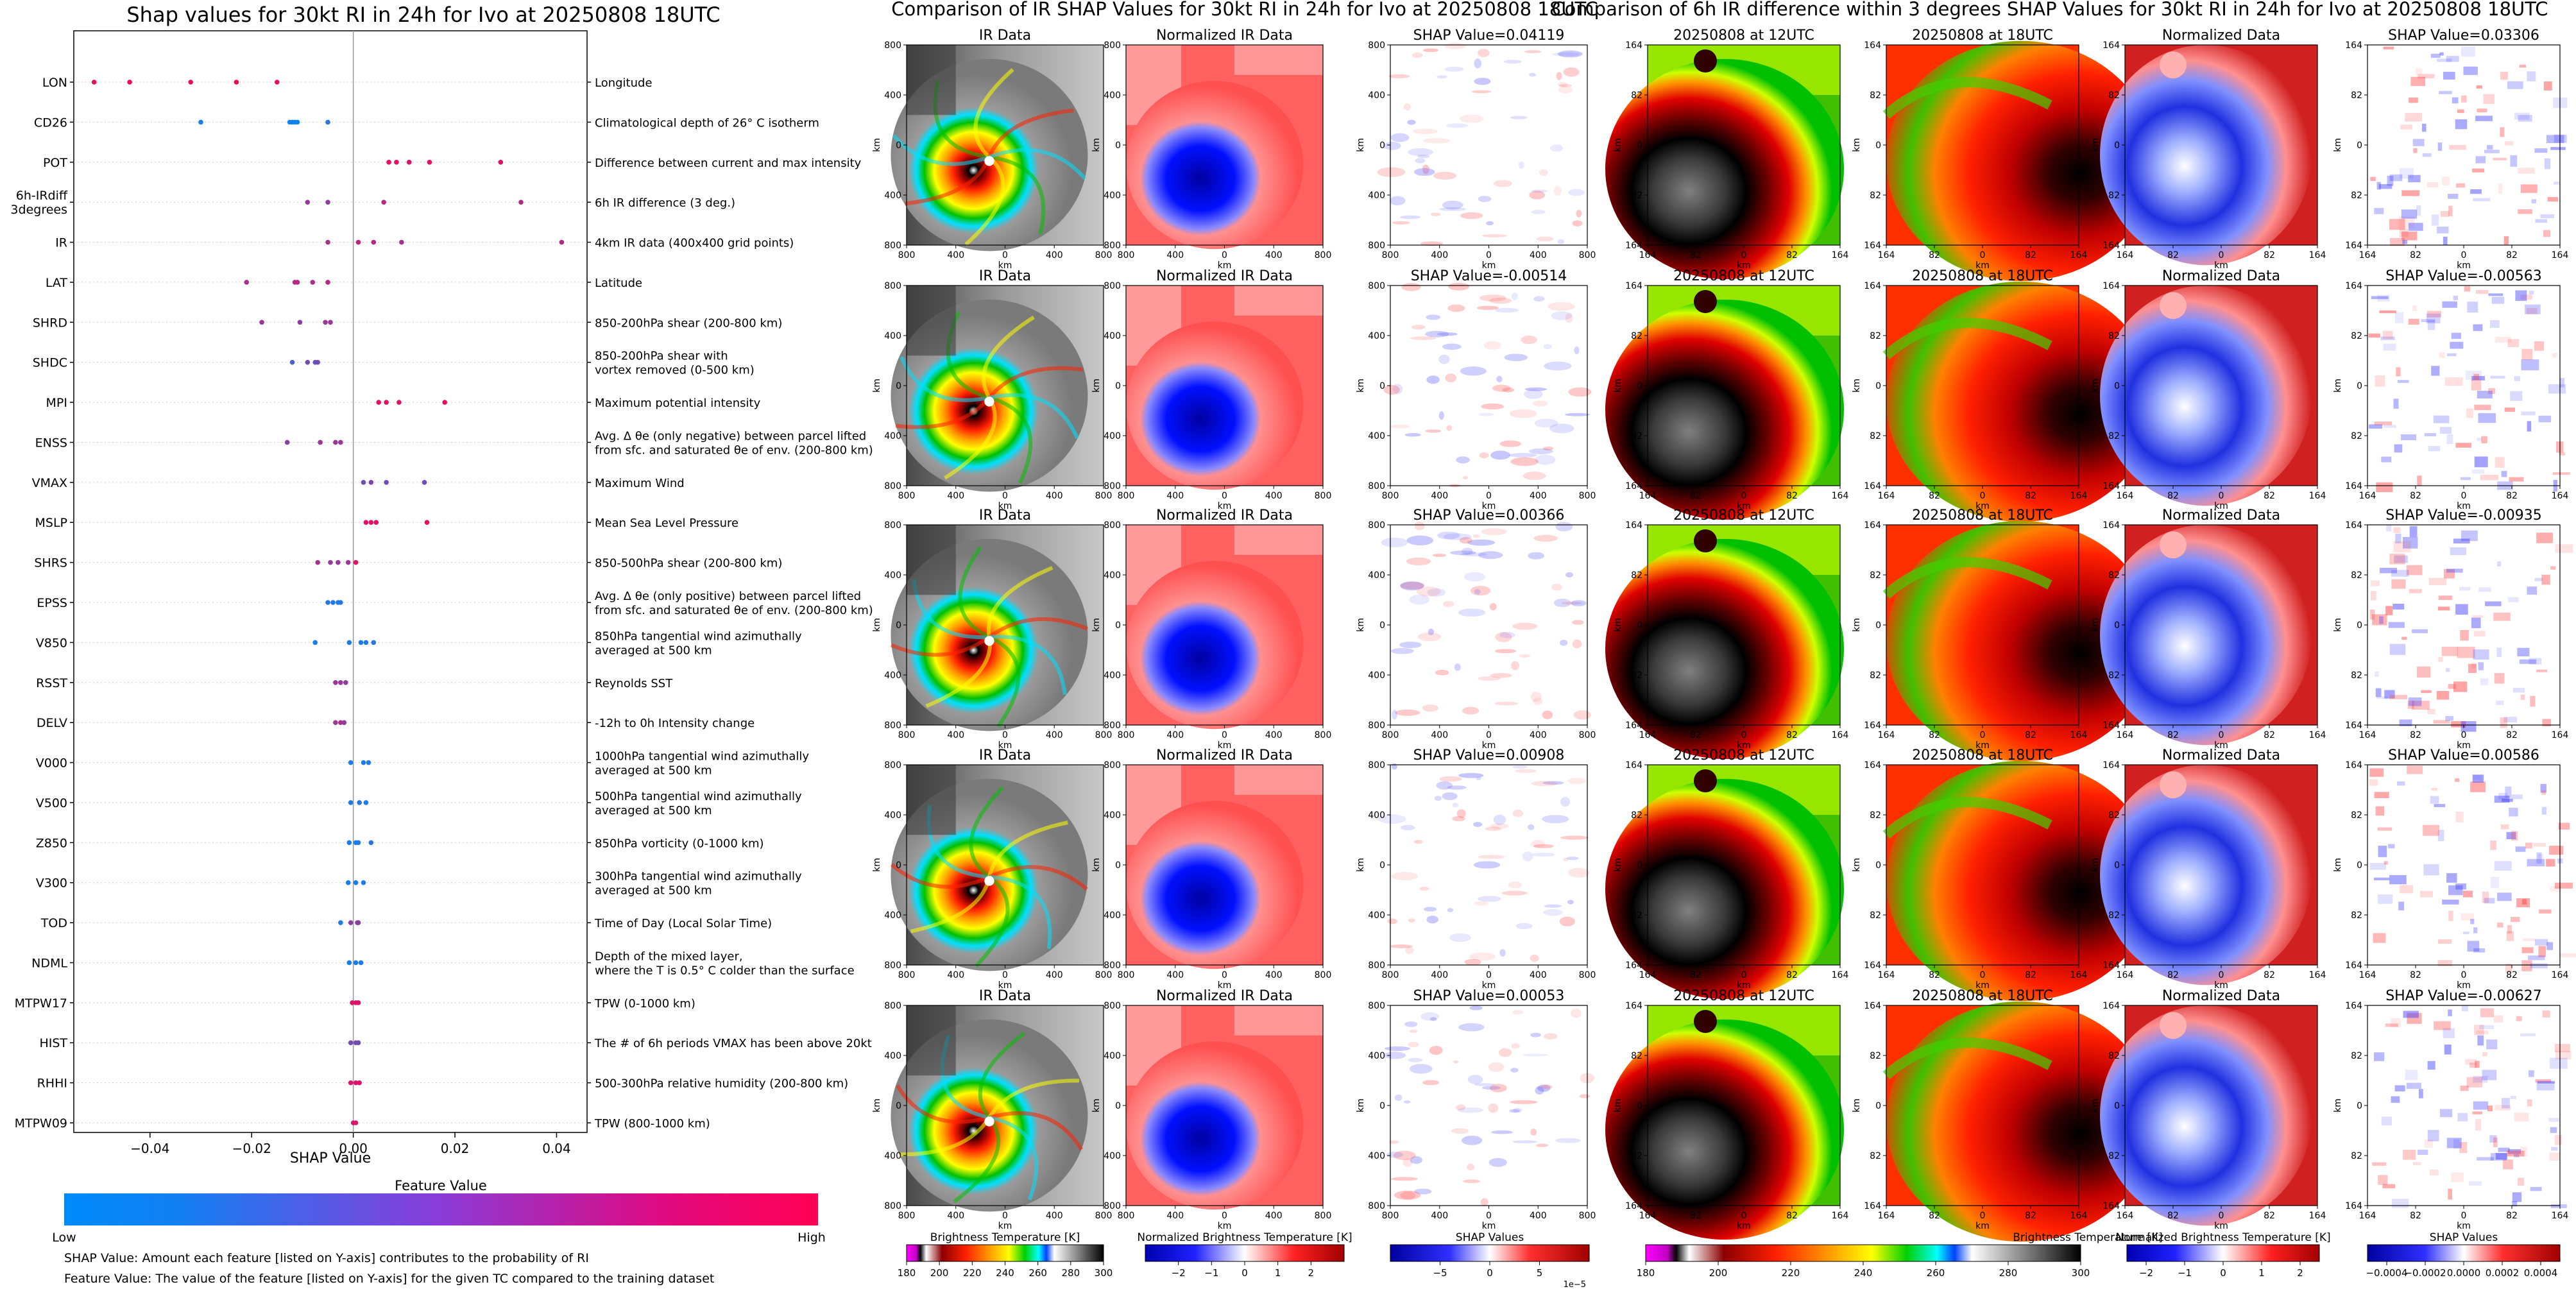 Image resolution: width=2576 pixels, height=1289 pixels. Describe the element at coordinates (556, 1148) in the screenshot. I see `x-tick-label: 0.04` at that location.